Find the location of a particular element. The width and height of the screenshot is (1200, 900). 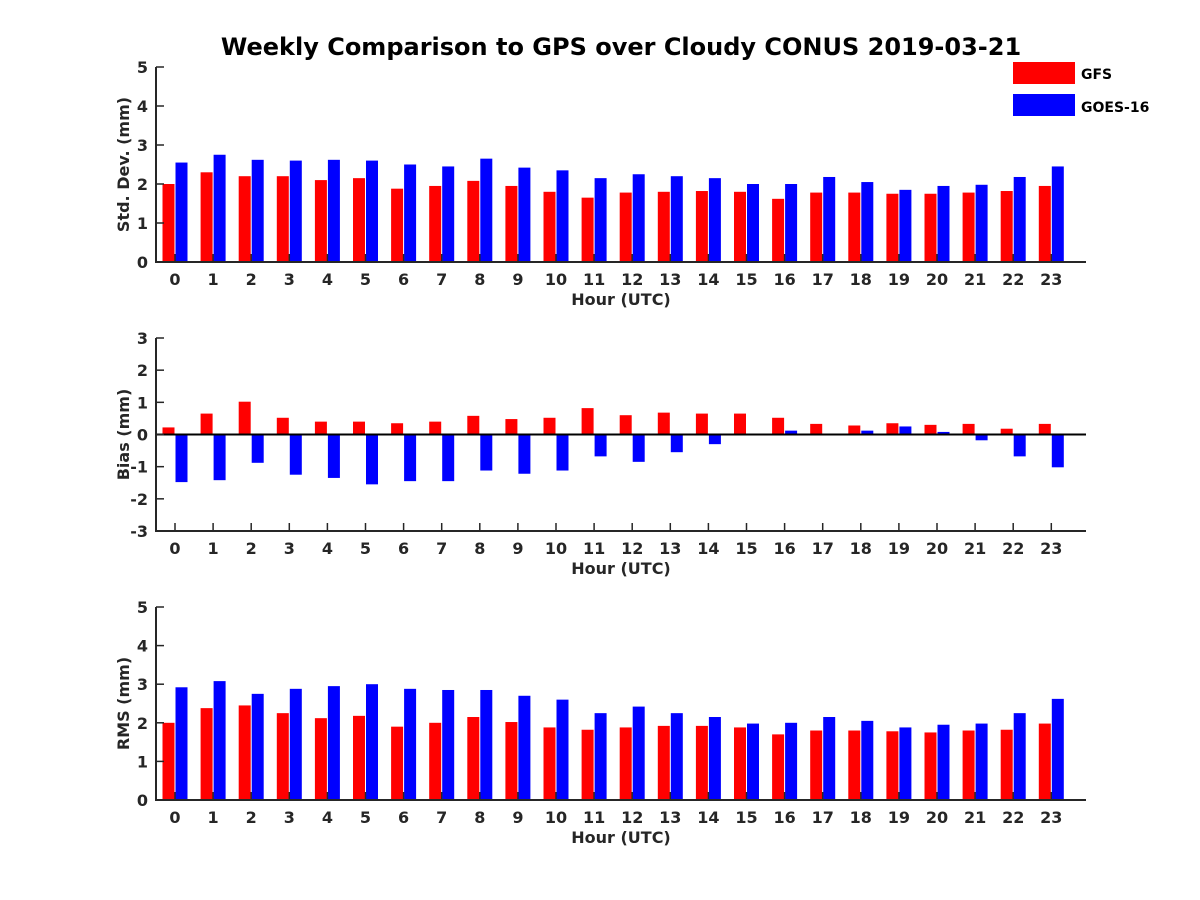

y-tick-label: -3 is located at coordinates (139, 531).